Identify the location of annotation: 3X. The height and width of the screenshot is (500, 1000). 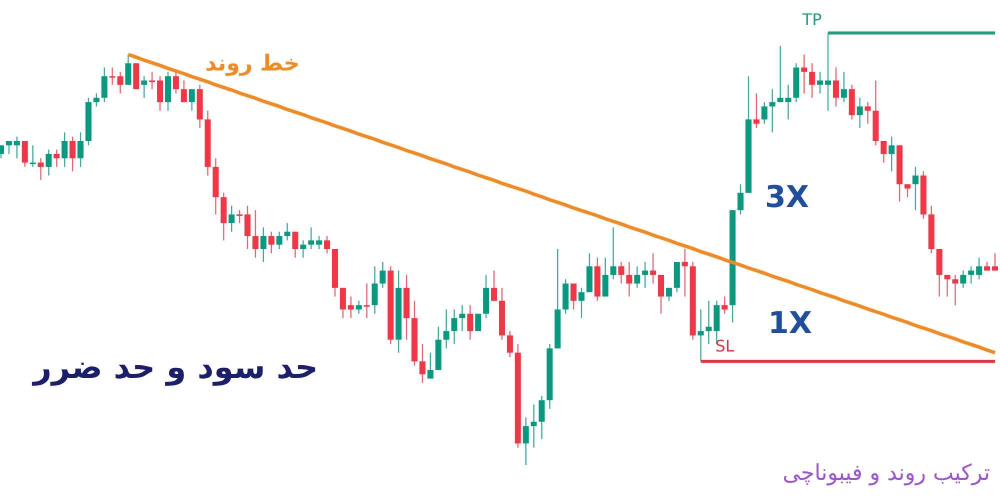
(787, 197).